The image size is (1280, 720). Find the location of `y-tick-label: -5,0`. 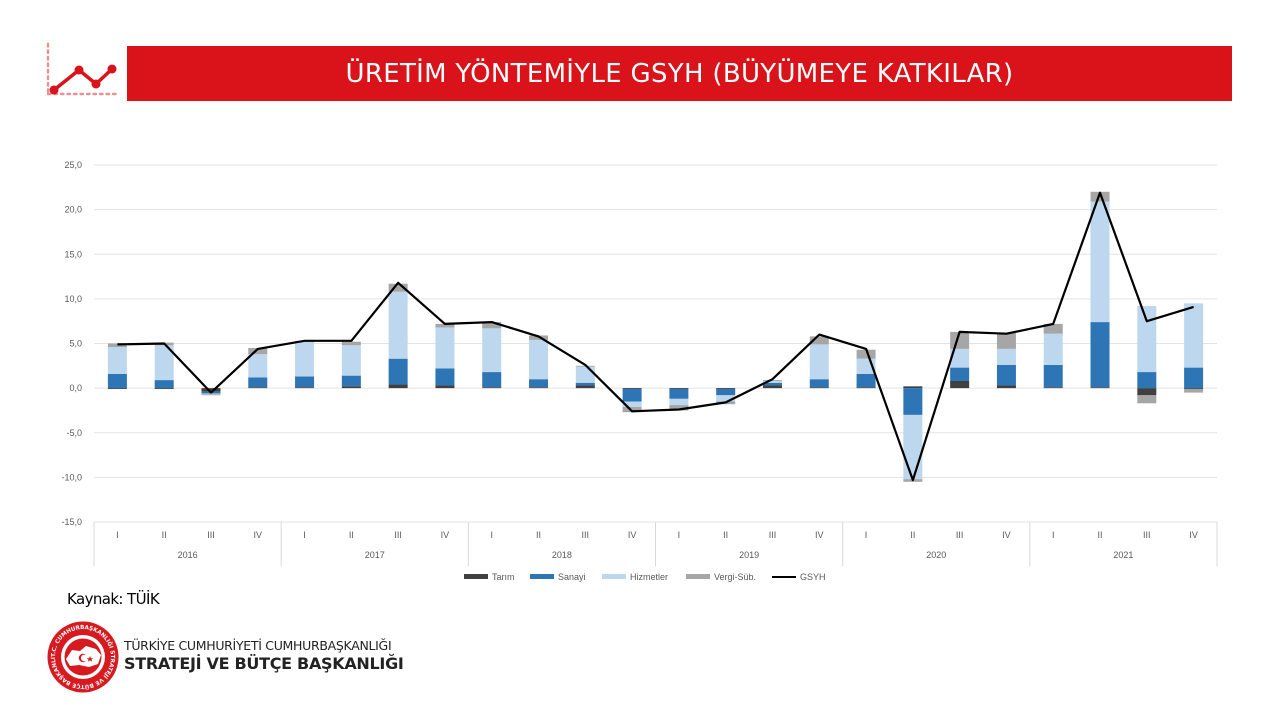

y-tick-label: -5,0 is located at coordinates (74, 433).